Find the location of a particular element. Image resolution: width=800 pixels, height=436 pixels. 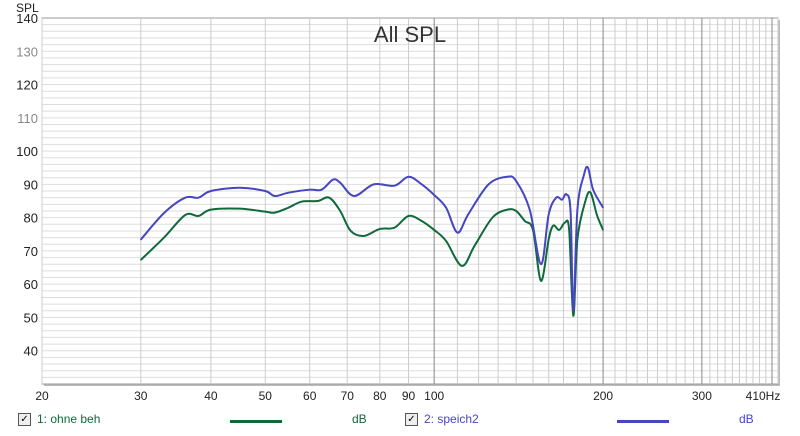

x-tick-label: 20 is located at coordinates (42, 396).